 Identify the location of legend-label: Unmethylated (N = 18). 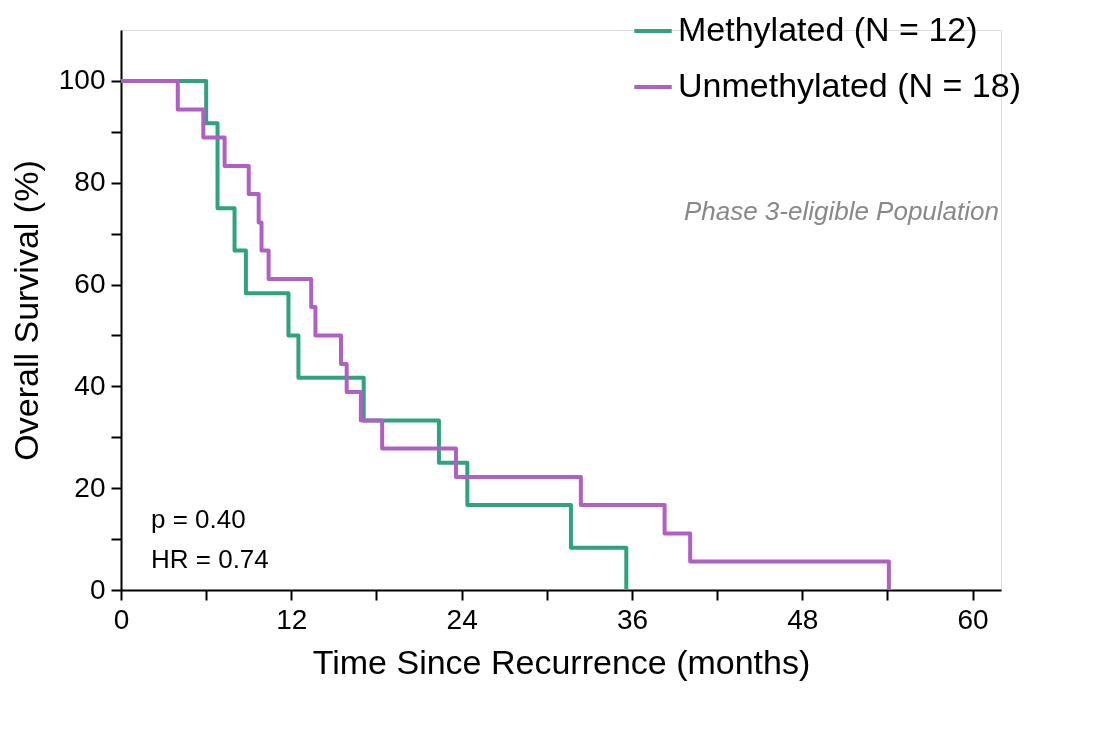
(849, 85).